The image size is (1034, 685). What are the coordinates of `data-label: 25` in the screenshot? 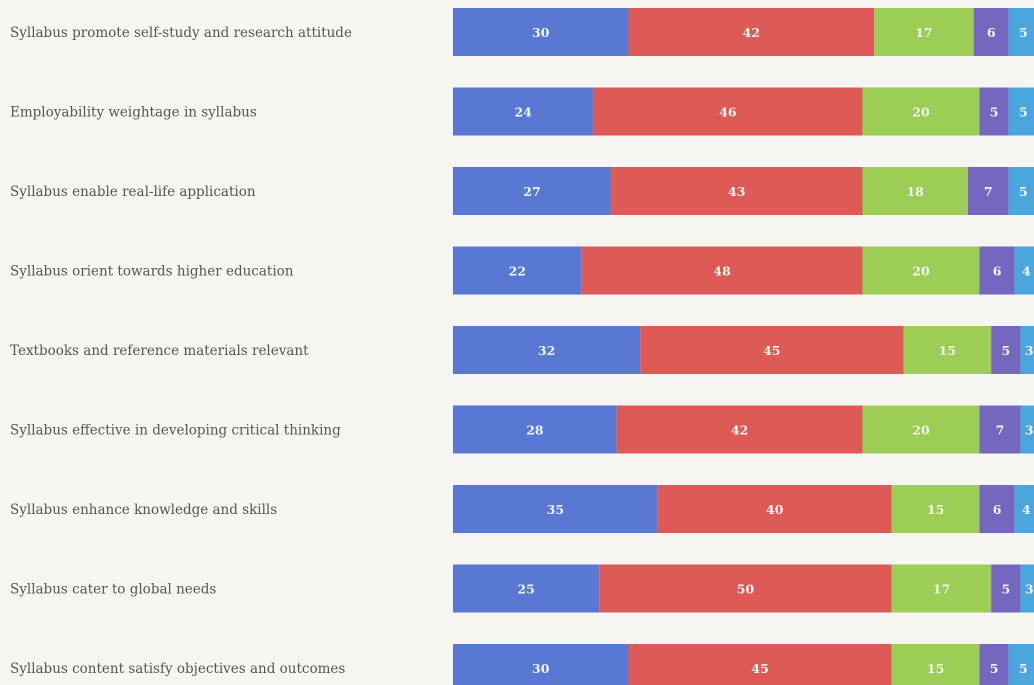 It's located at (525, 589).